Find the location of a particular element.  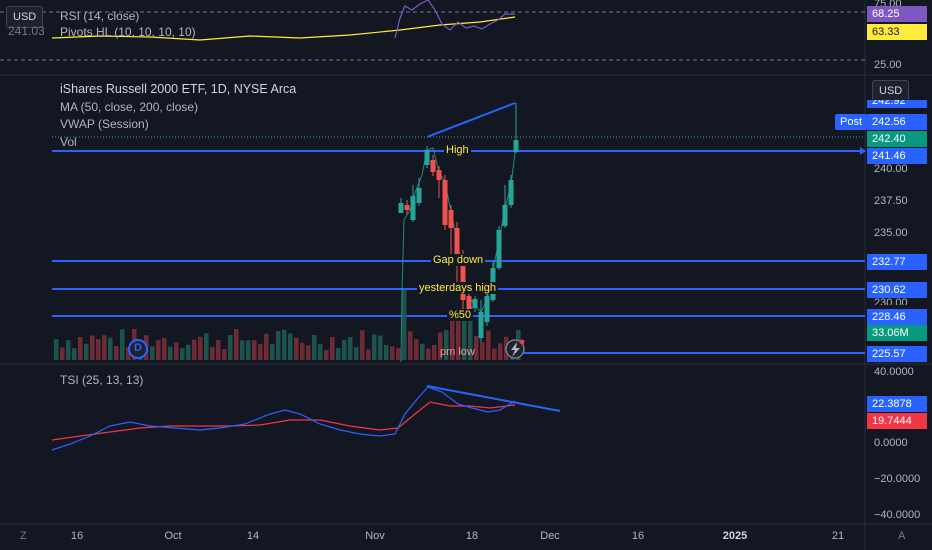

tsi-axis-neg20: −20.0000 is located at coordinates (897, 479).